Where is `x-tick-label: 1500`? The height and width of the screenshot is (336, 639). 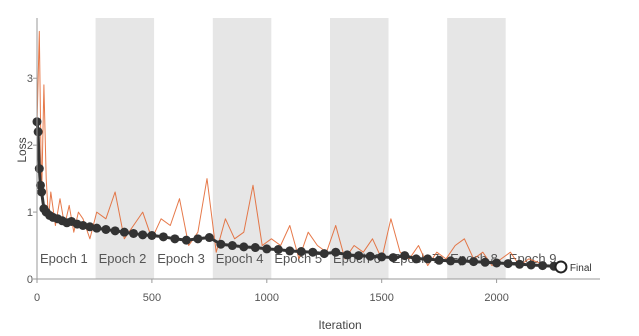 x-tick-label: 1500 is located at coordinates (381, 298).